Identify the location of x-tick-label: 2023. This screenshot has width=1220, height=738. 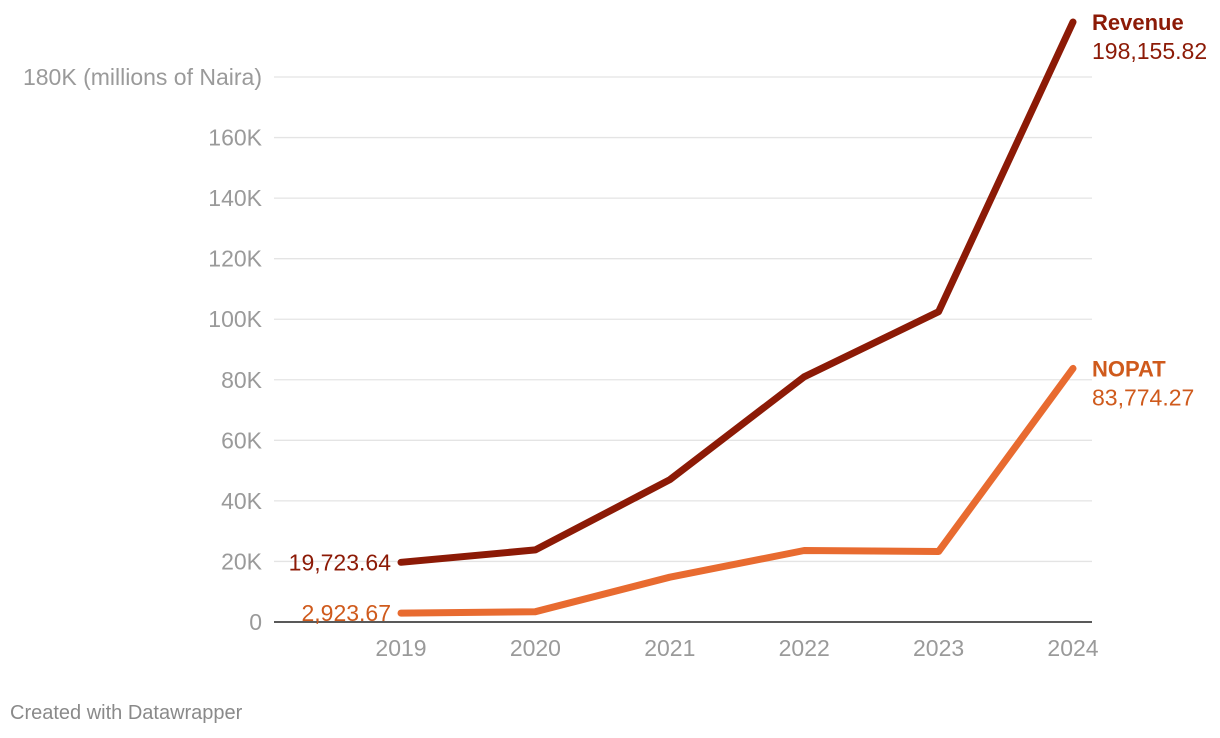
(938, 648).